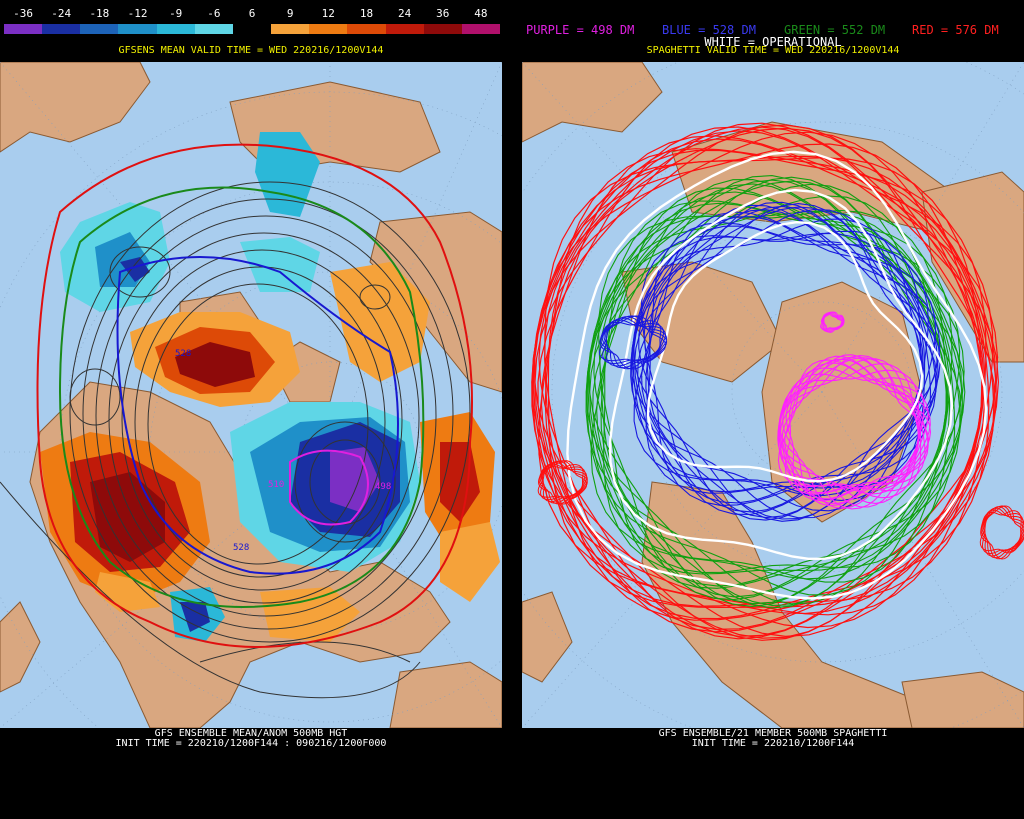  I want to click on legend-white: WHITE = OPERATIONAL, so click(773, 42).